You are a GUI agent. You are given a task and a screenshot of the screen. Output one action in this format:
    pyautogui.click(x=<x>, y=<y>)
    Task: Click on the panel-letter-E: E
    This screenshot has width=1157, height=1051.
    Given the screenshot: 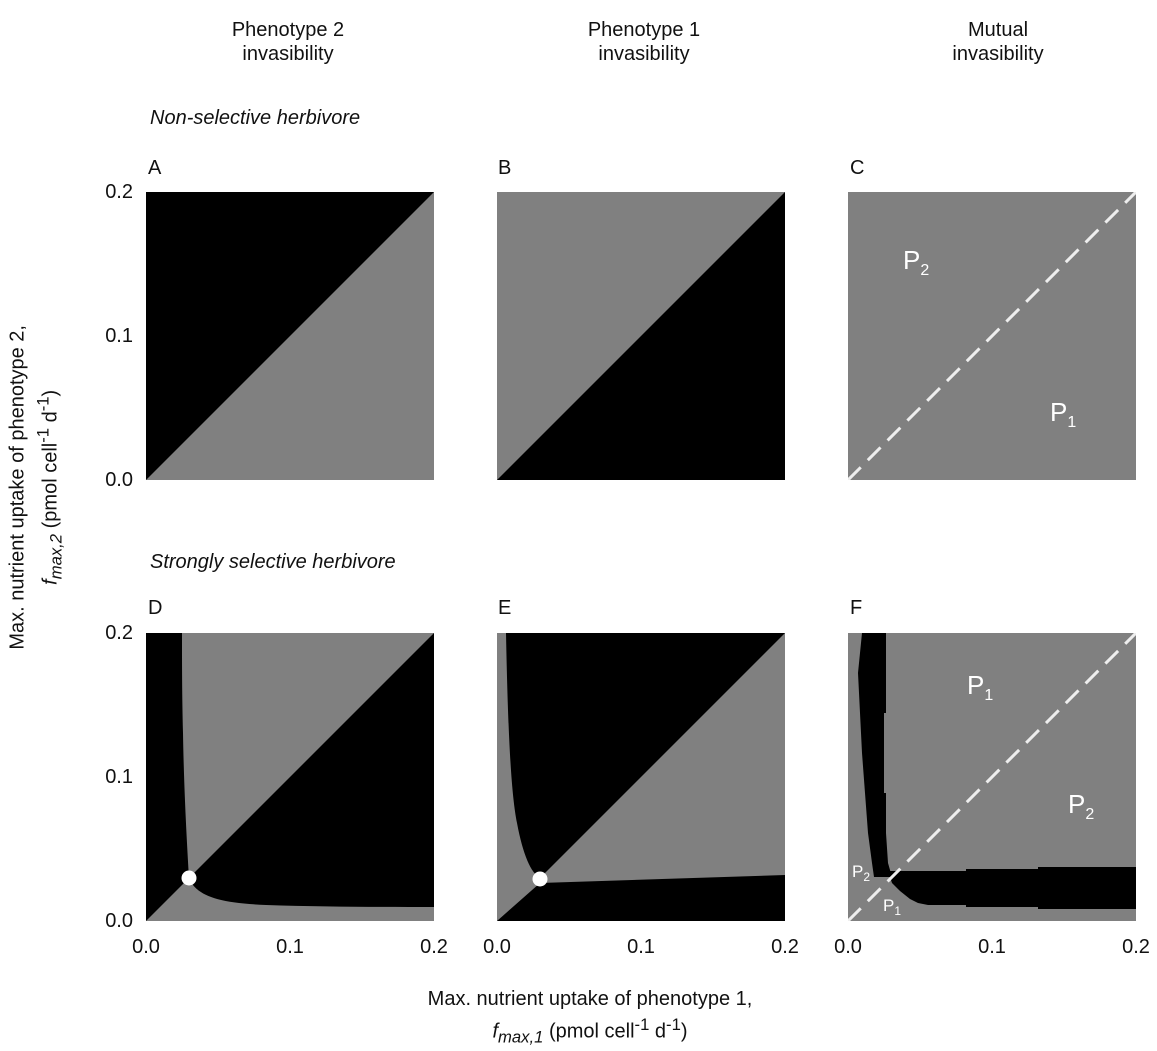 What is the action you would take?
    pyautogui.click(x=505, y=608)
    